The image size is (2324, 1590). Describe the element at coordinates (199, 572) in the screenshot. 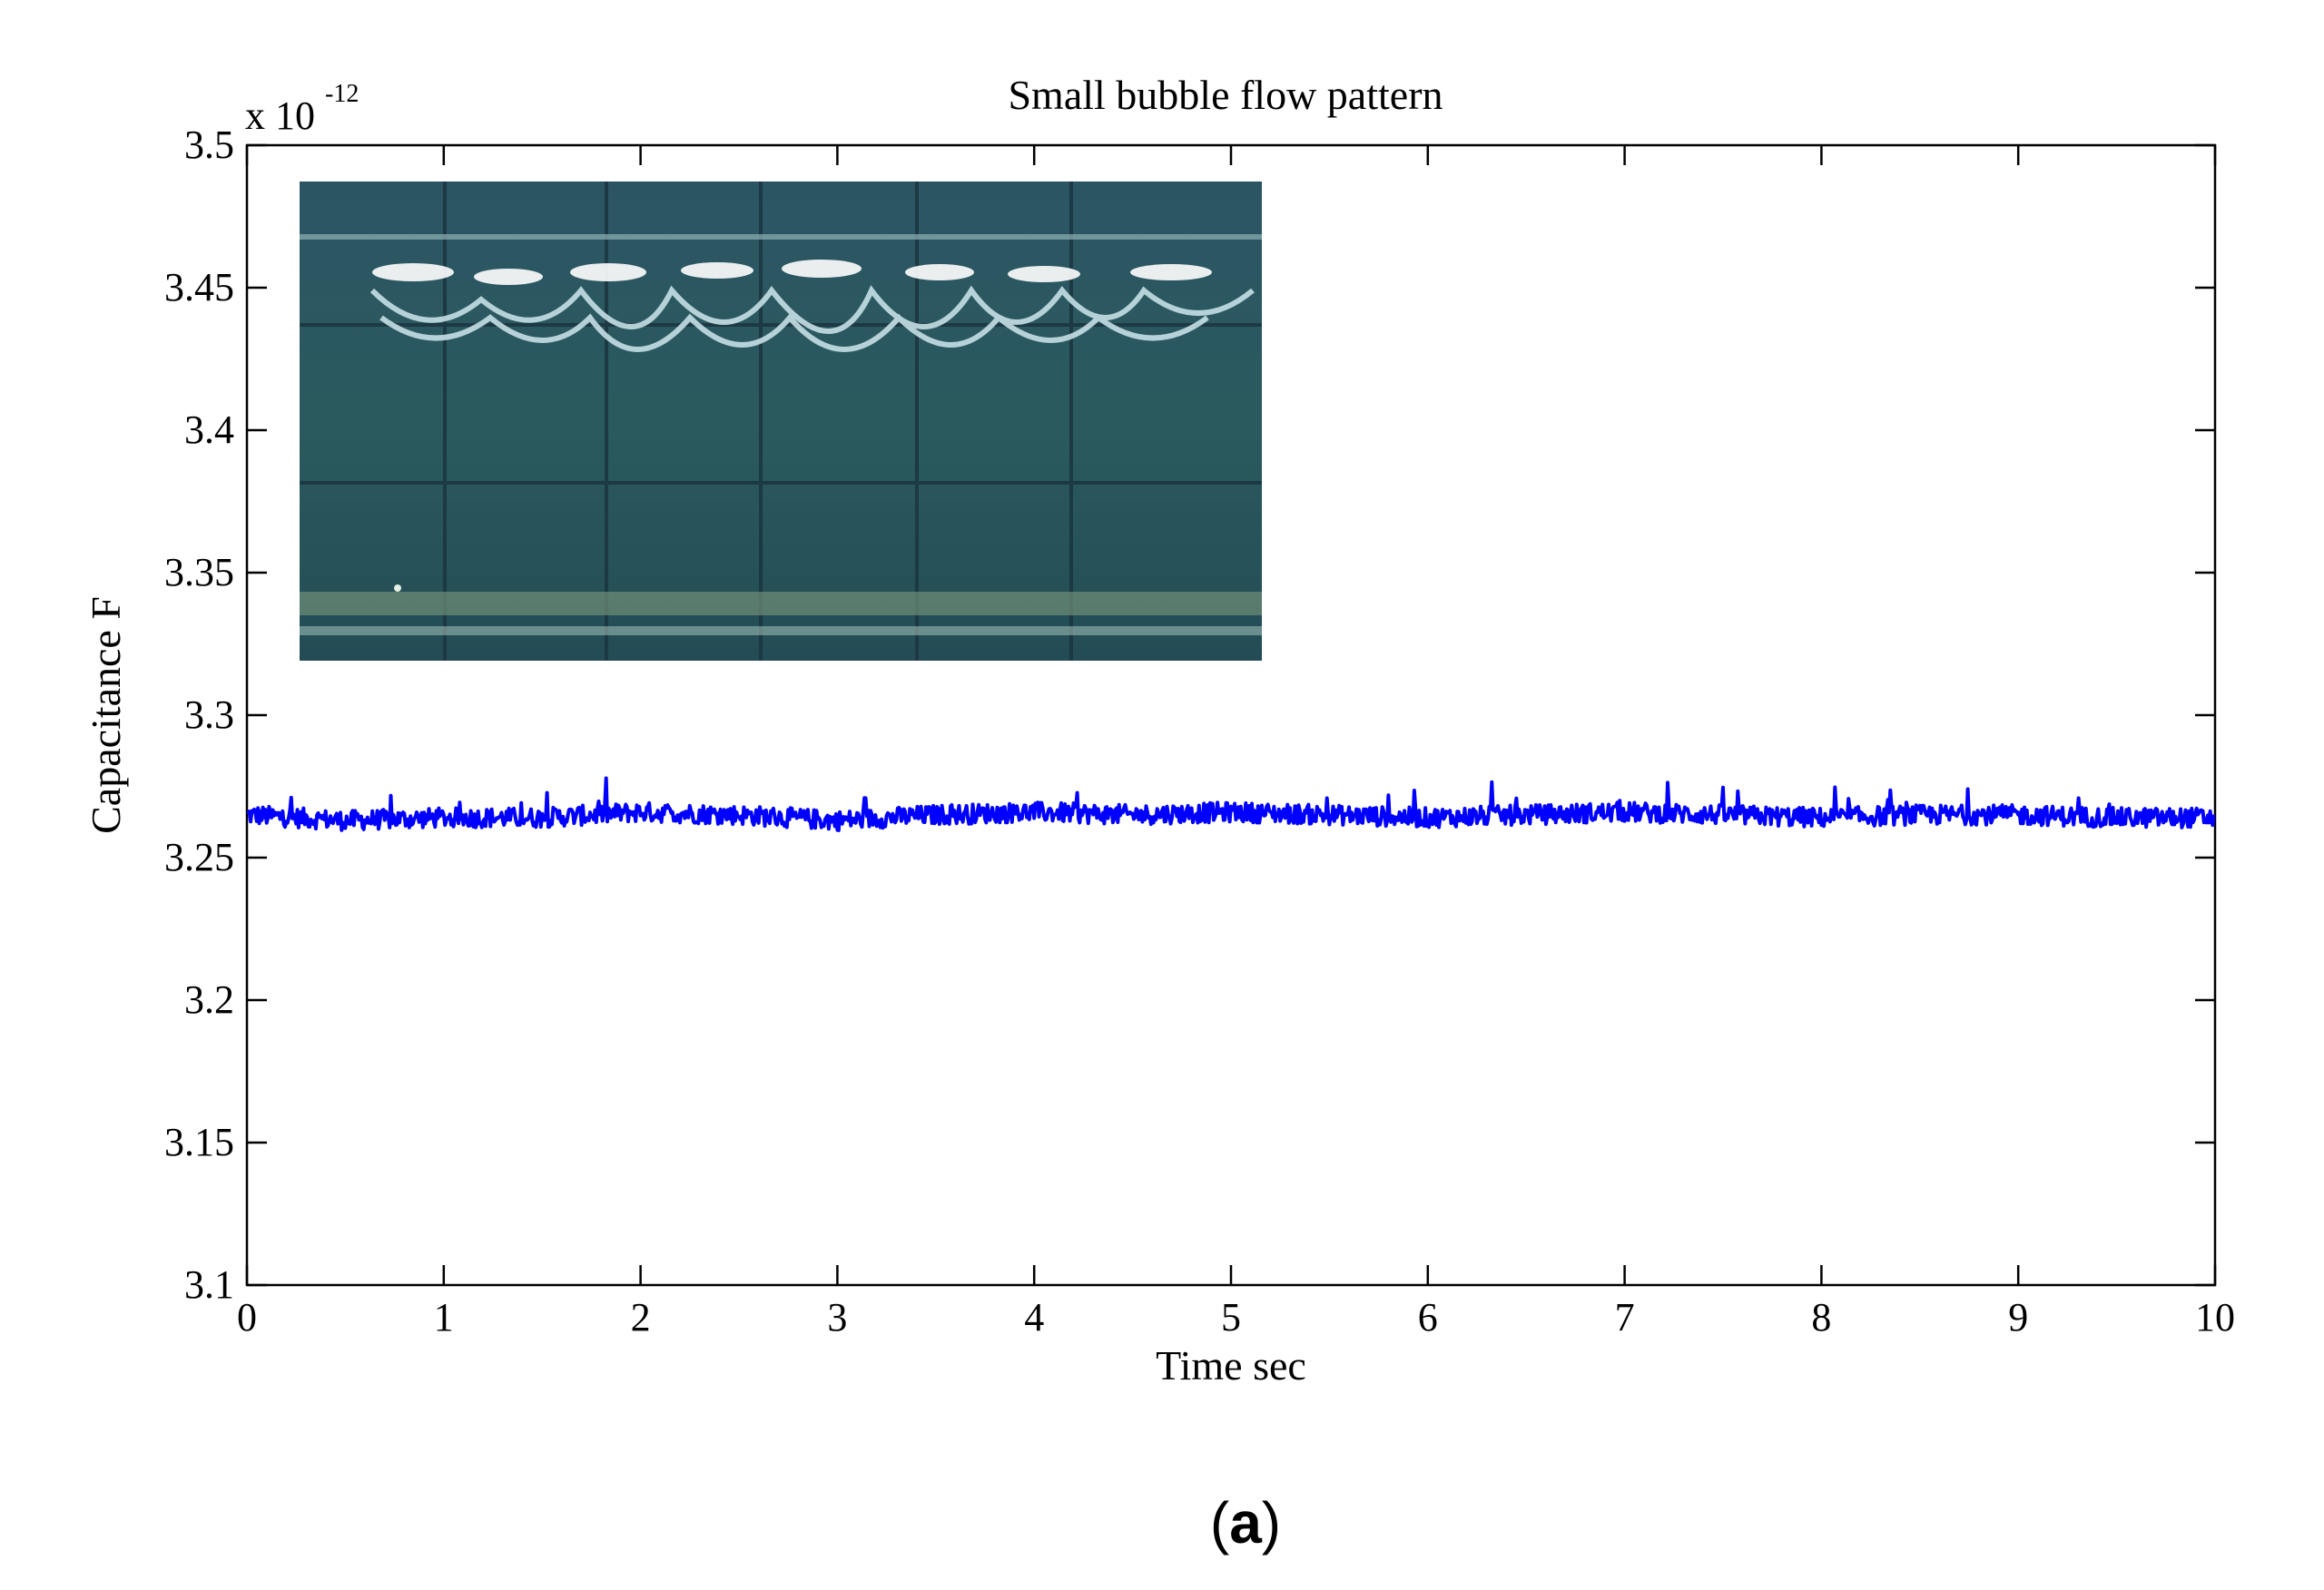

I see `y-tick-label: 3.35` at that location.